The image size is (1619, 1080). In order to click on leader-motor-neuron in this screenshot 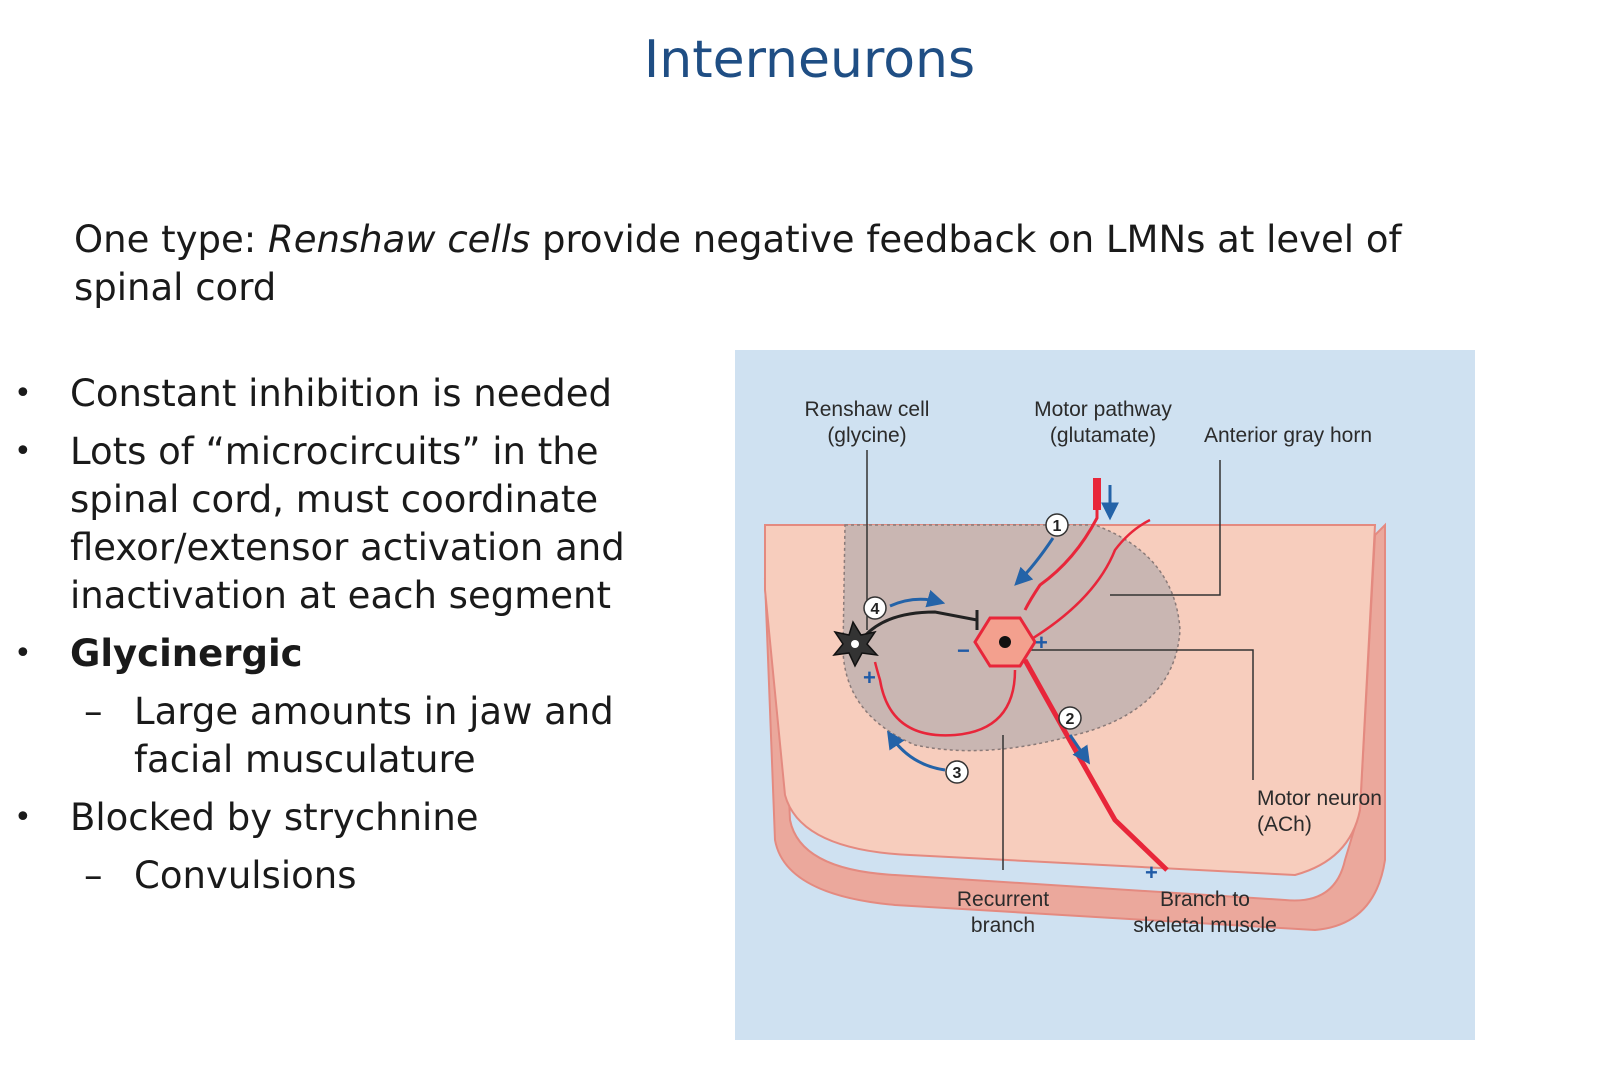, I will do `click(1134, 714)`.